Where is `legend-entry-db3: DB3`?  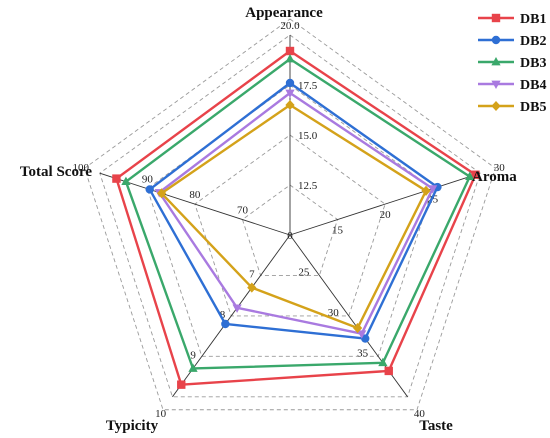 legend-entry-db3: DB3 is located at coordinates (512, 63).